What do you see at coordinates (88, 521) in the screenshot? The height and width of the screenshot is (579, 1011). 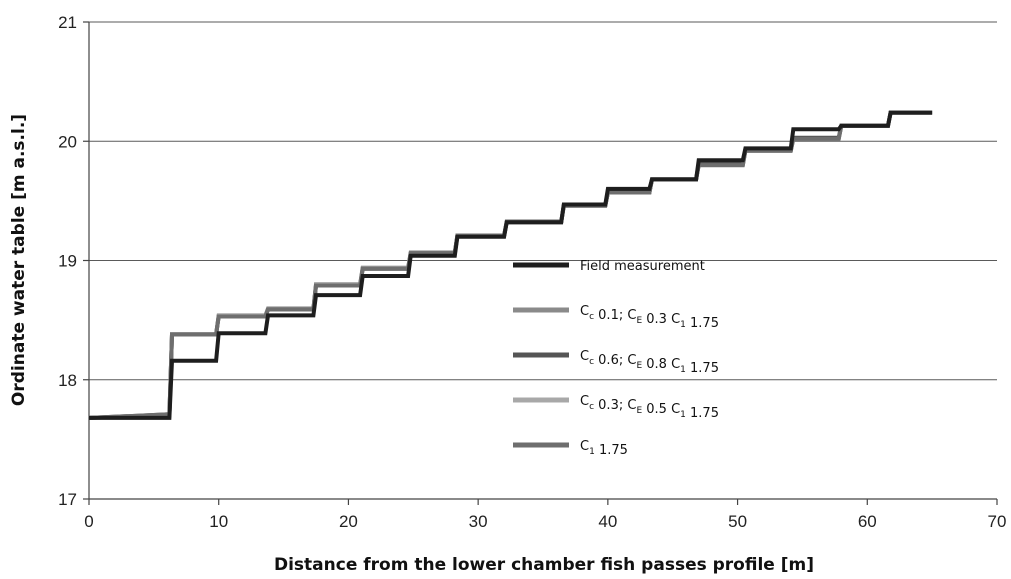 I see `x-tick-label-0: 0` at bounding box center [88, 521].